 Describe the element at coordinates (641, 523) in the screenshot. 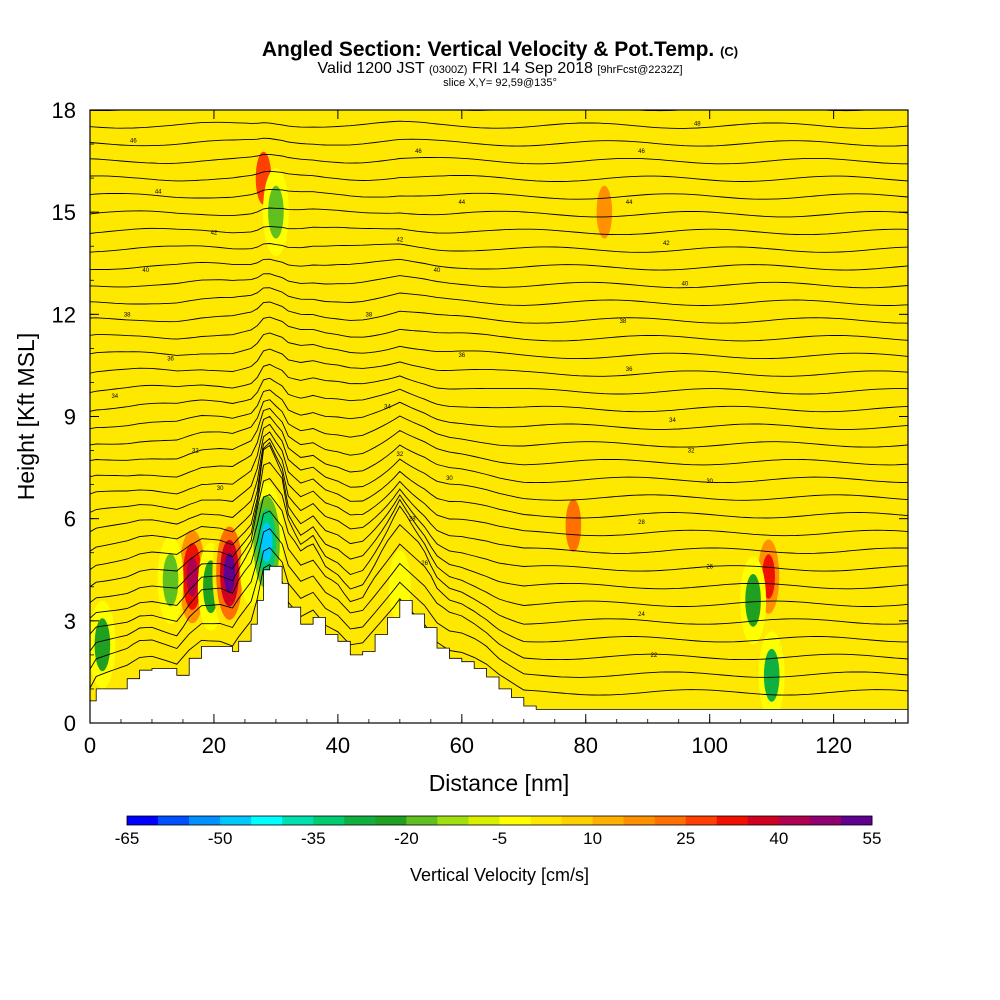

I see `isentrope-label: 28` at that location.